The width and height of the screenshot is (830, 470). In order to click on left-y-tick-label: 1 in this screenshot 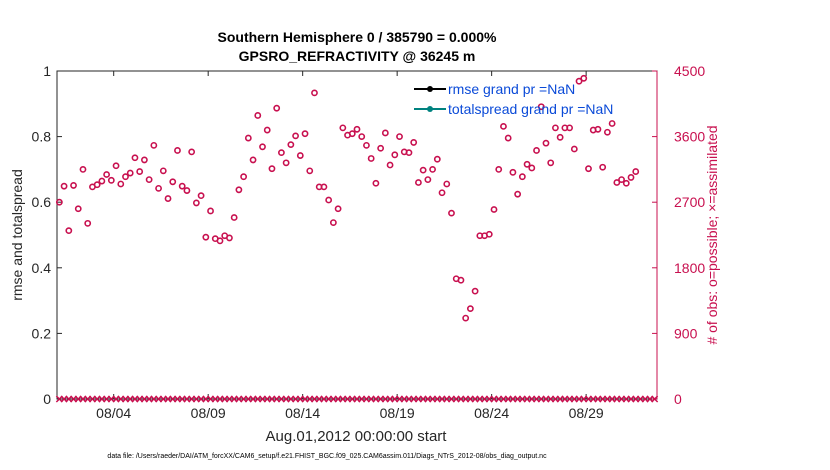, I will do `click(47, 71)`.